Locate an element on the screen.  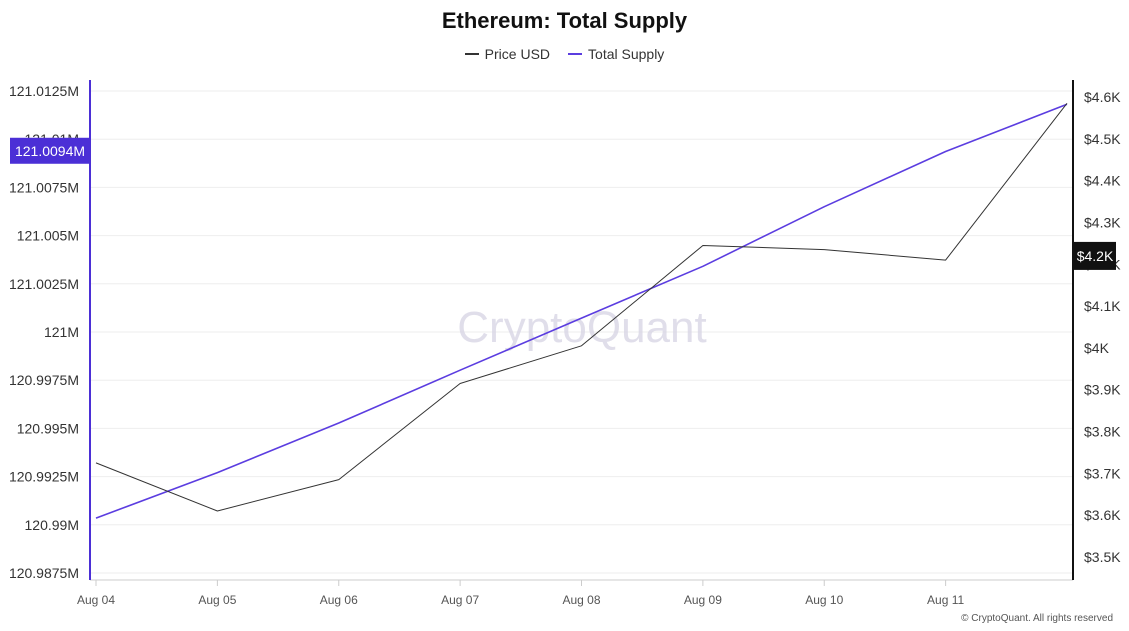
legend-label-supply: Total Supply is located at coordinates (626, 54).